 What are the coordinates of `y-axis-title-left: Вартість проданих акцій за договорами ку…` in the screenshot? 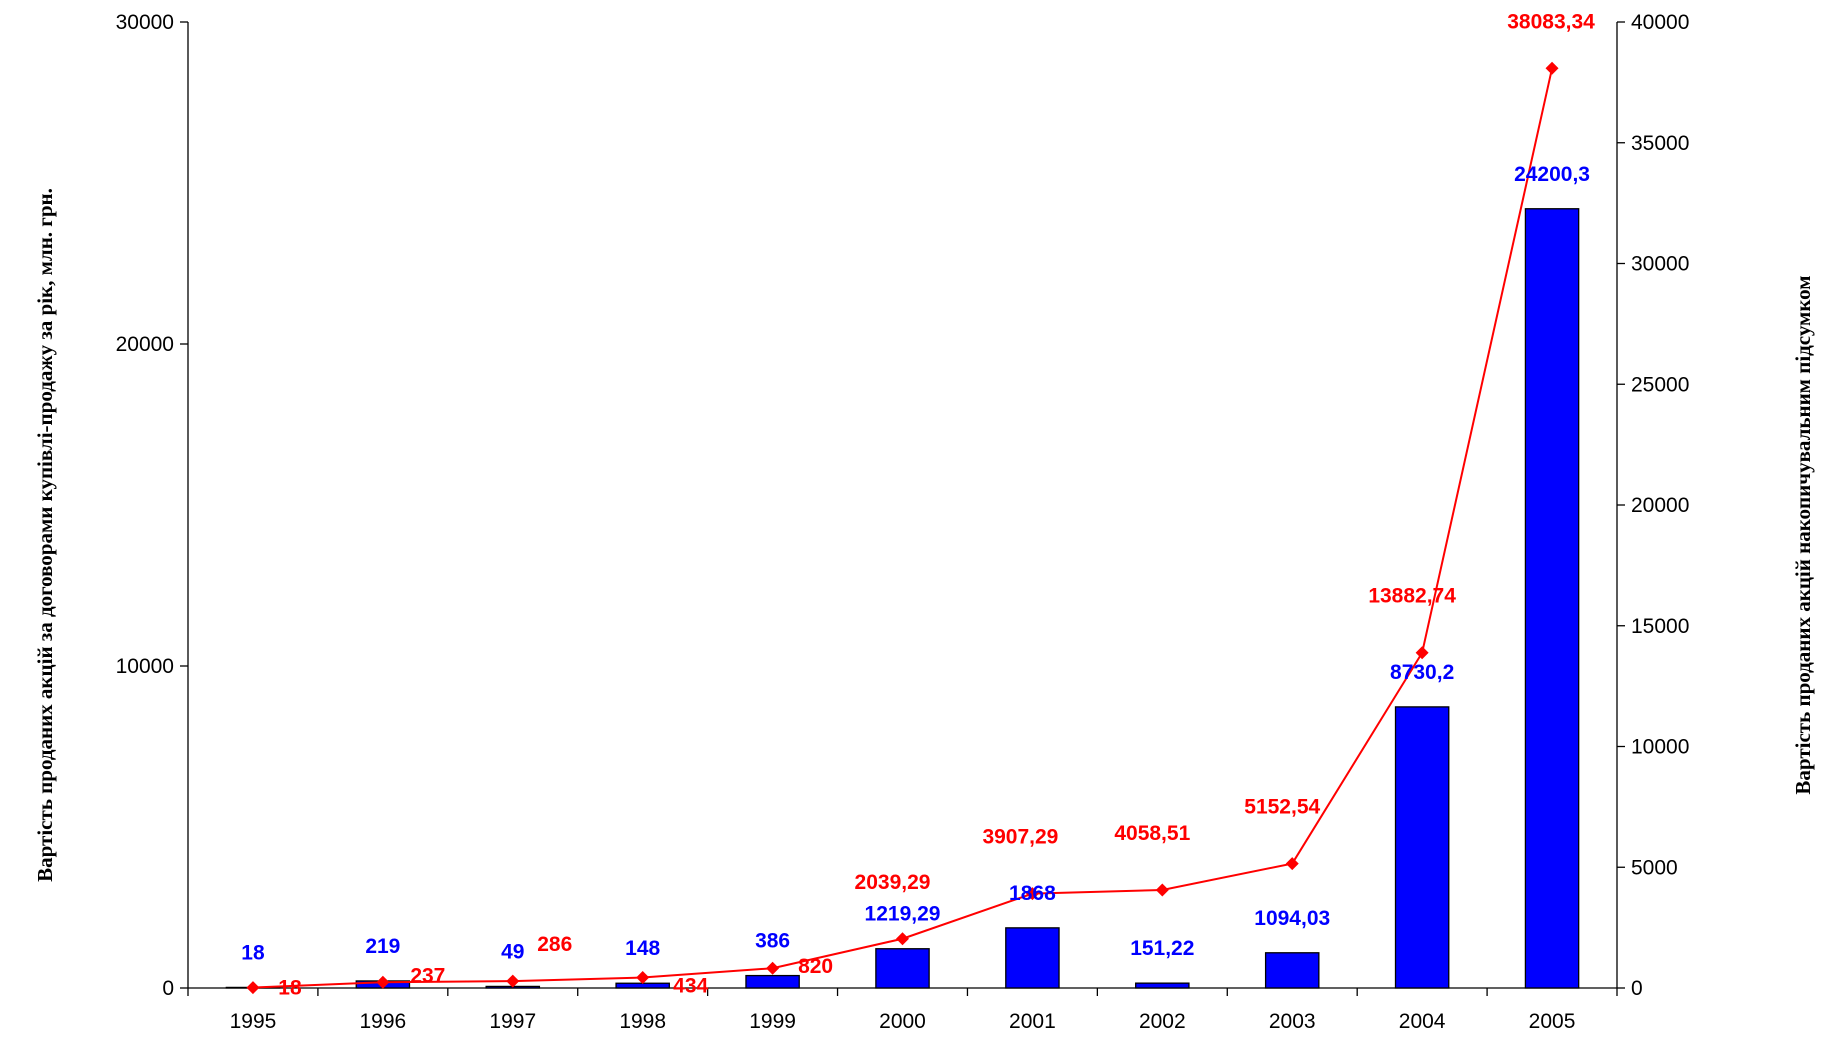 It's located at (45, 535).